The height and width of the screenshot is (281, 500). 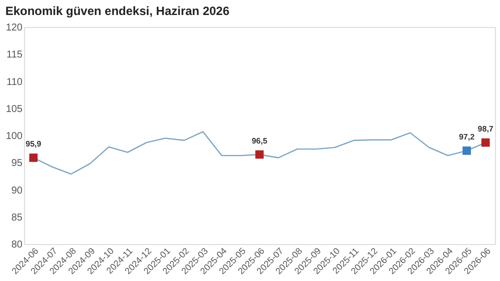 What do you see at coordinates (17, 245) in the screenshot?
I see `y-tick-label: 80` at bounding box center [17, 245].